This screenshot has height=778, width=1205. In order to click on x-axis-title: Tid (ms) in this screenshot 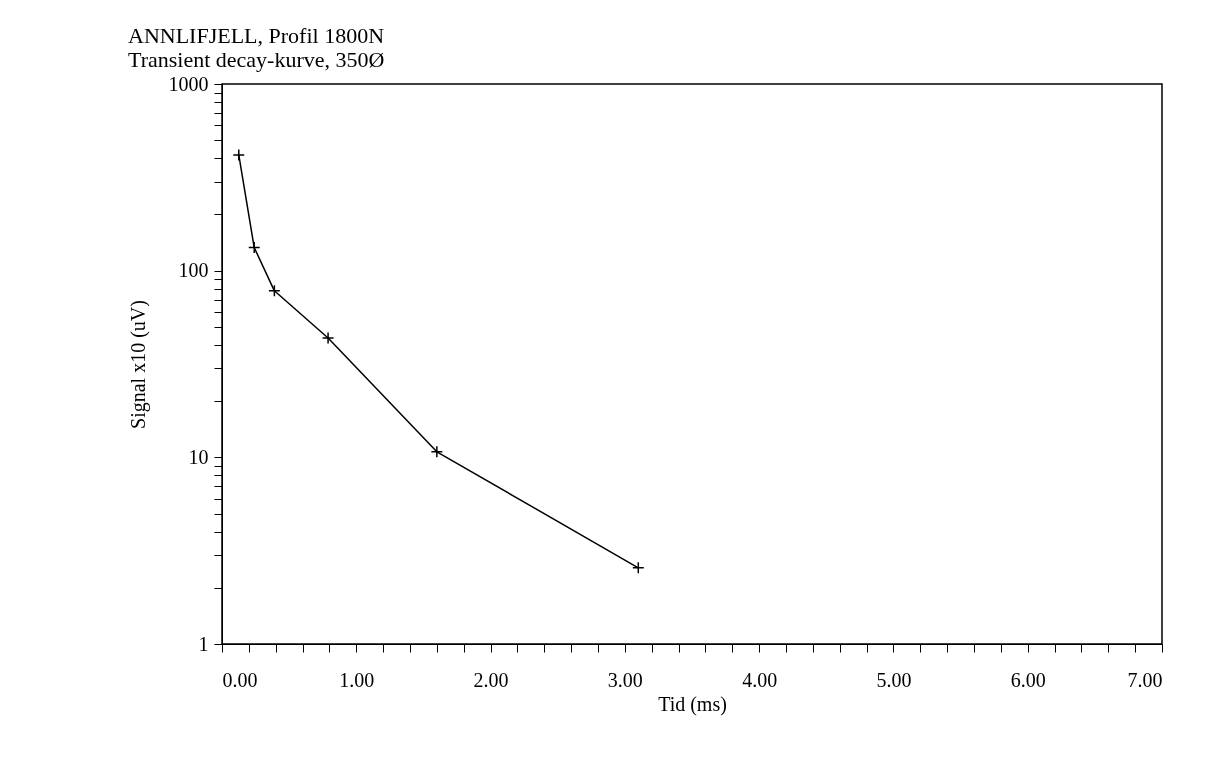, I will do `click(692, 704)`.